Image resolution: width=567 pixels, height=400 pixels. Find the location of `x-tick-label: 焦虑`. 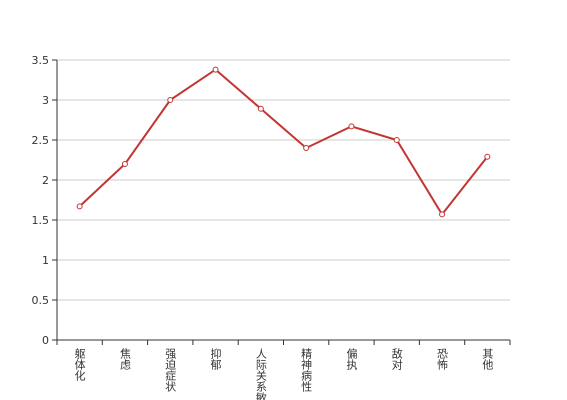

x-tick-label: 焦虑 is located at coordinates (124, 359).